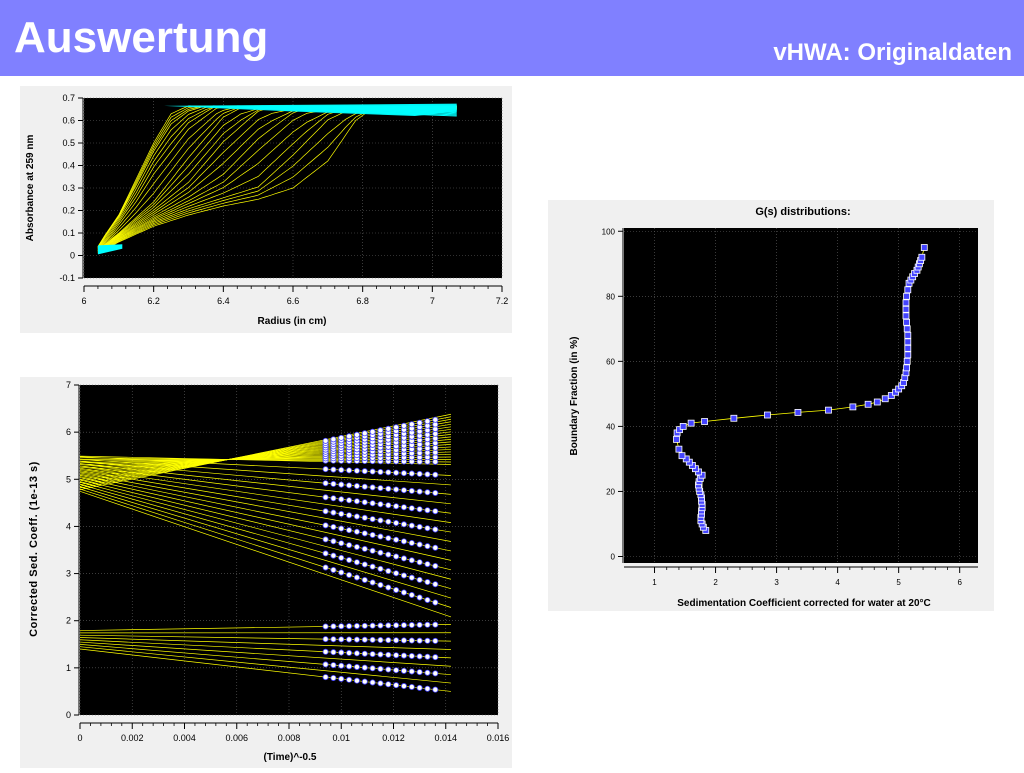 The image size is (1024, 773). What do you see at coordinates (892, 53) in the screenshot?
I see `page-subtitle: vHWA: Originaldaten` at bounding box center [892, 53].